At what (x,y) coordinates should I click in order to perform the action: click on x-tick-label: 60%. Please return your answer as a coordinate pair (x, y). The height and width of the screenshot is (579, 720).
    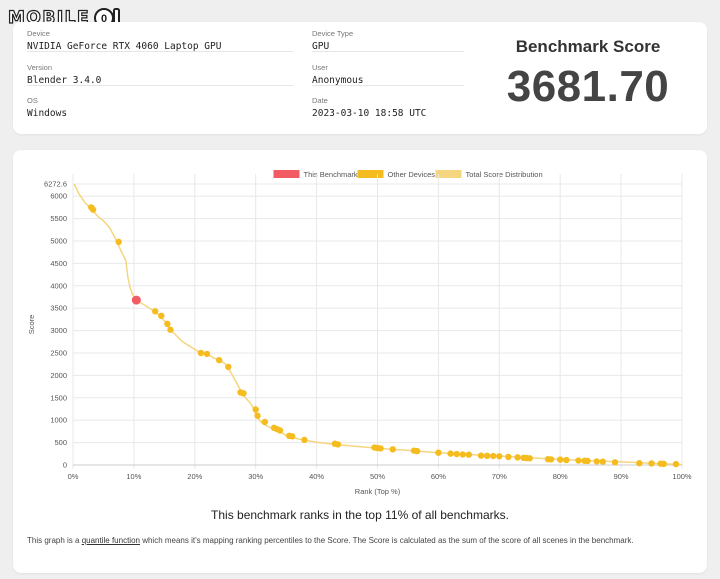
    Looking at the image, I should click on (438, 476).